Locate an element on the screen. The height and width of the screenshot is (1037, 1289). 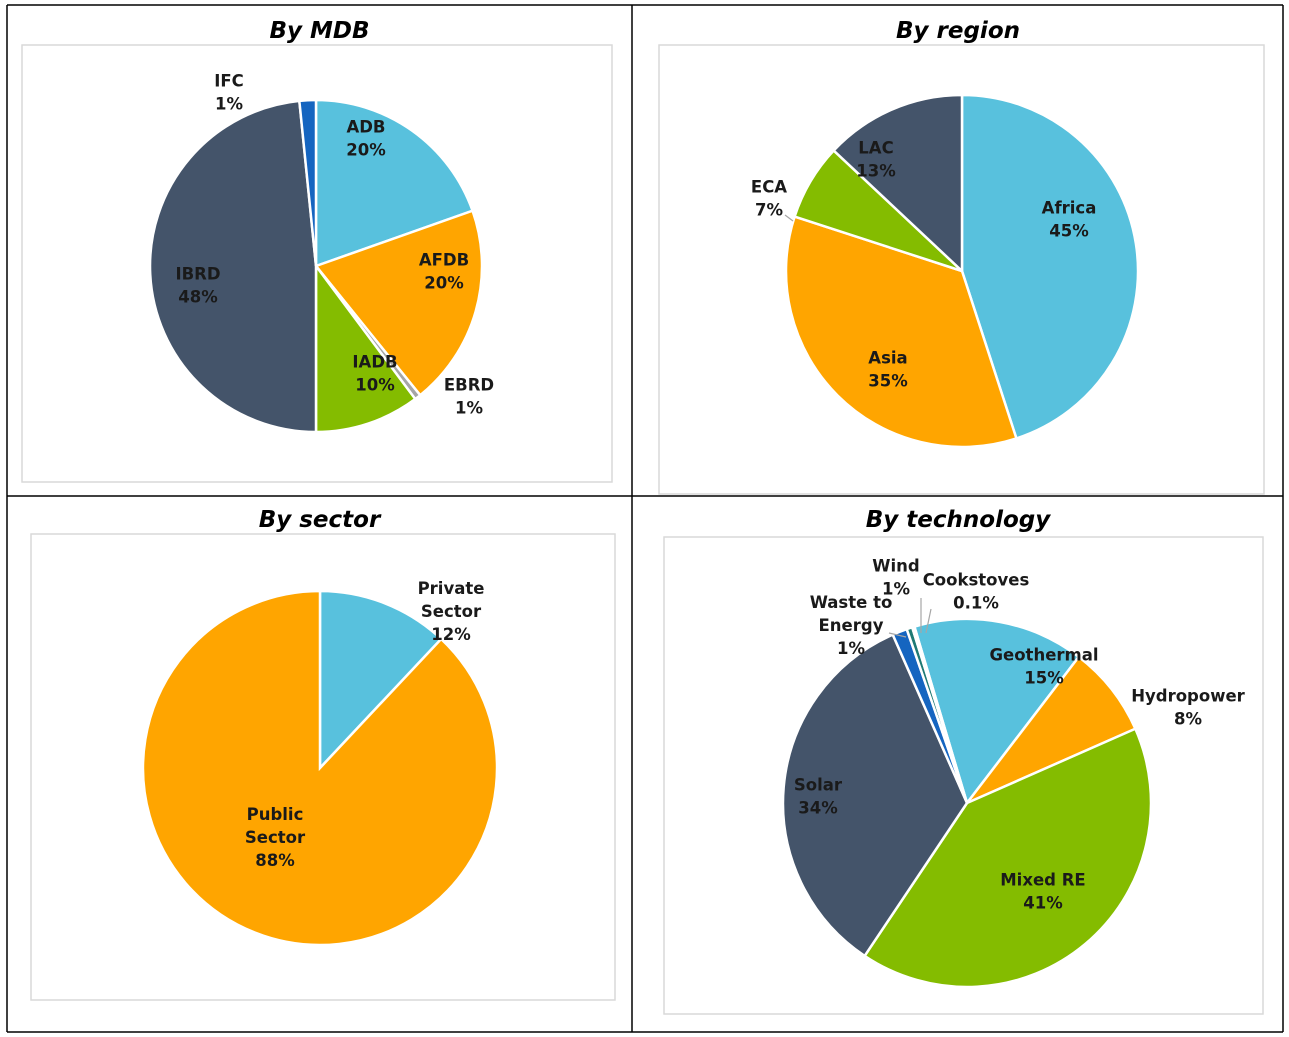
data-label-private-sector: Private Sector 12% is located at coordinates (451, 611).